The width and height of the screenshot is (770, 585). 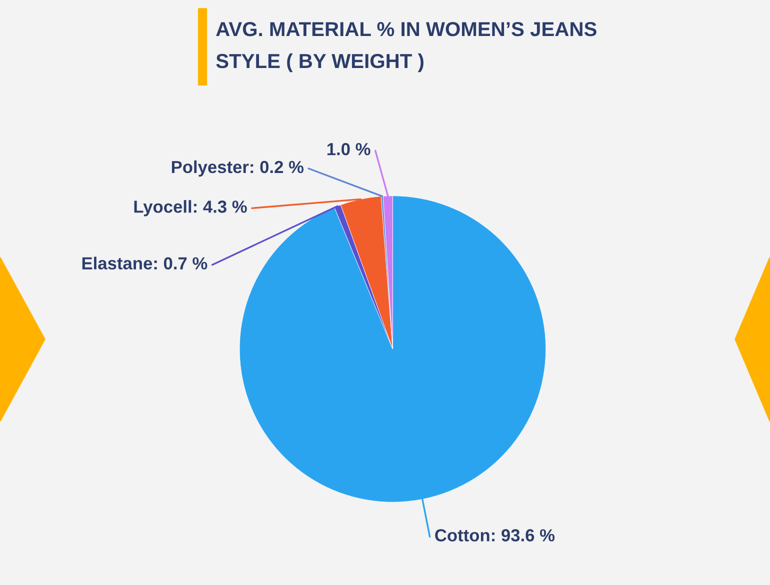 I want to click on slice-label: Lyocell: 4.3 %, so click(x=190, y=208).